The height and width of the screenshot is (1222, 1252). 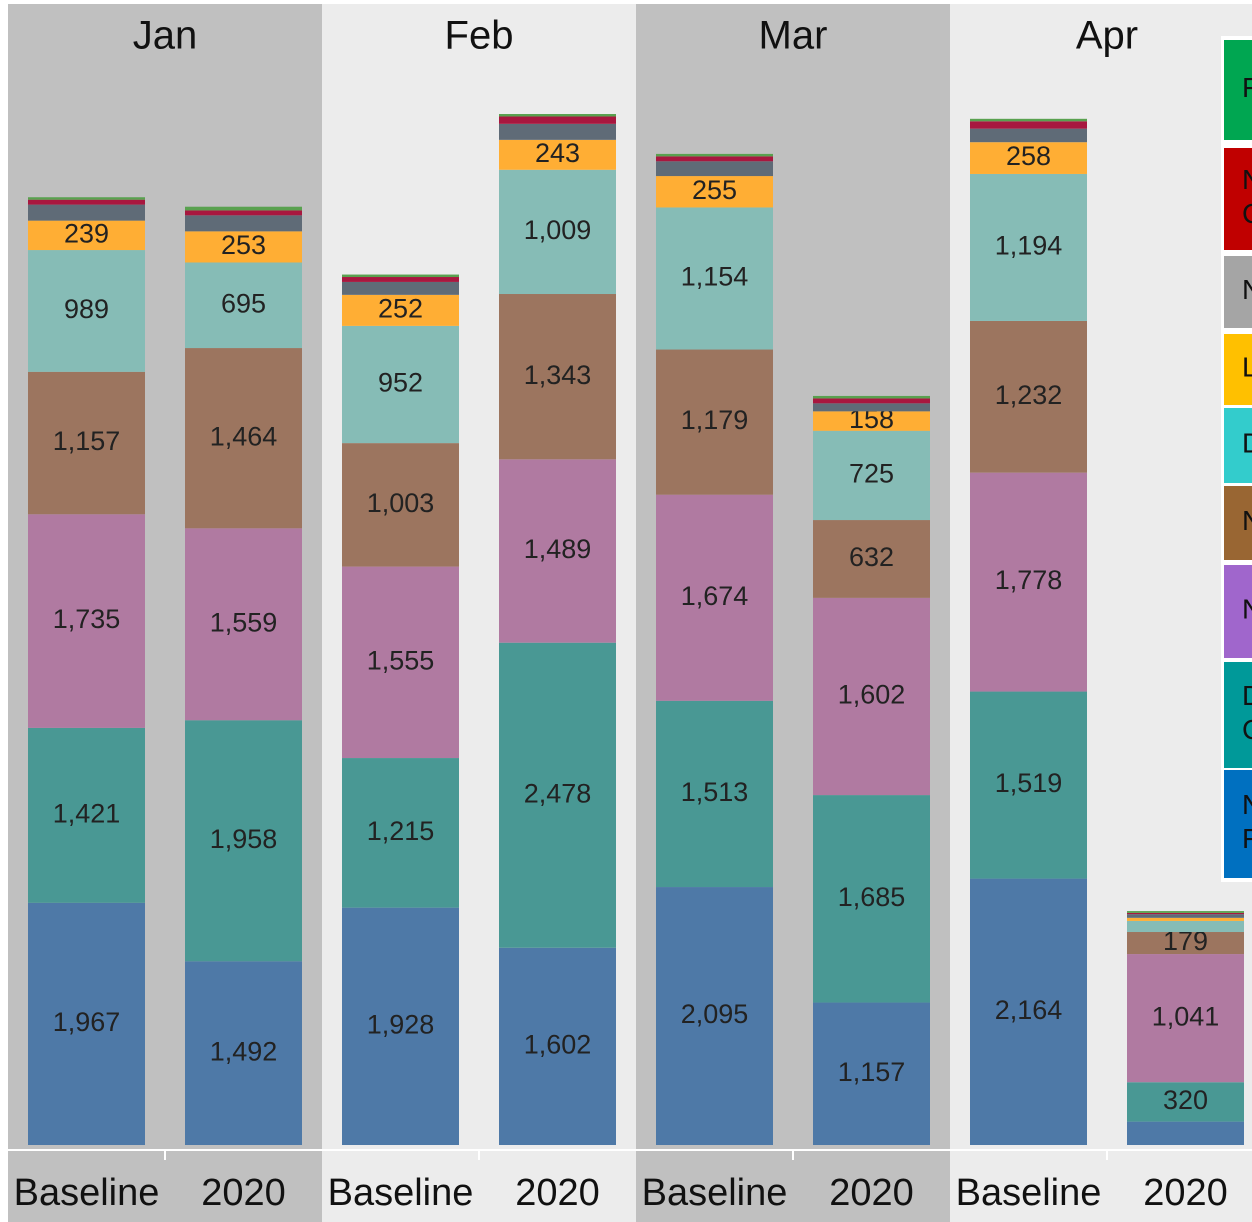 I want to click on data-label: 1,154, so click(x=715, y=277).